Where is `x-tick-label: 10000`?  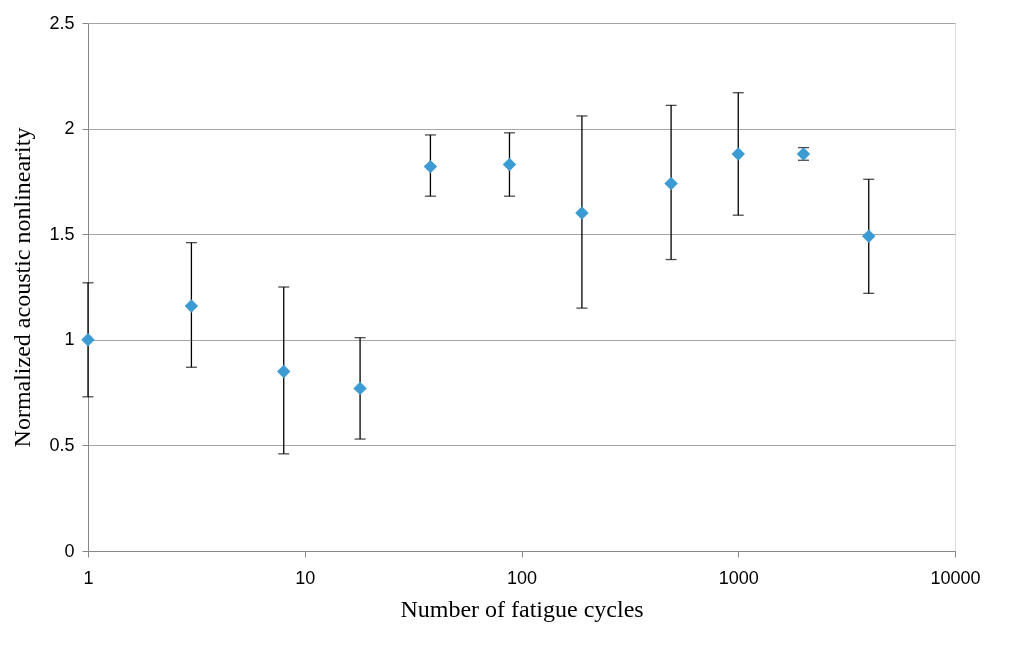 x-tick-label: 10000 is located at coordinates (955, 577).